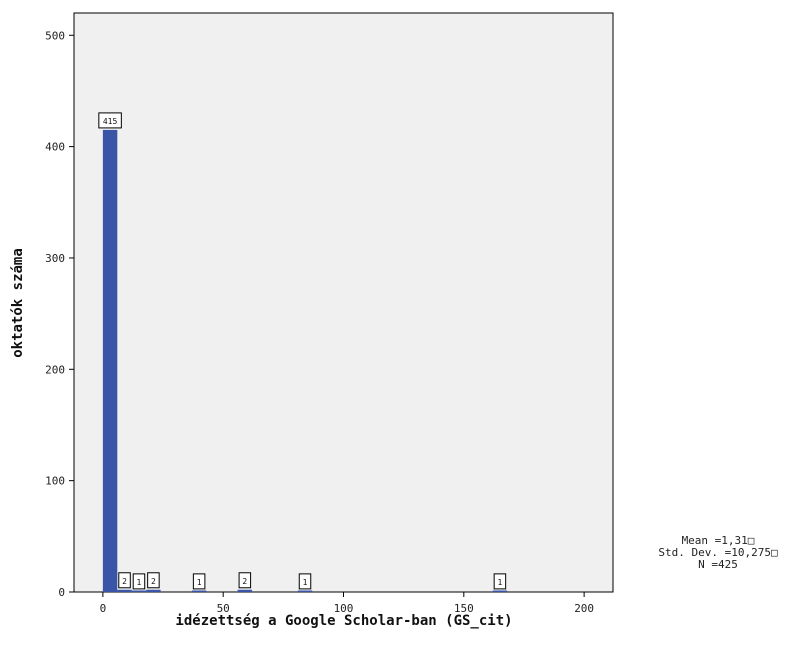 The height and width of the screenshot is (655, 812). What do you see at coordinates (55, 481) in the screenshot?
I see `y-tick-label: 100` at bounding box center [55, 481].